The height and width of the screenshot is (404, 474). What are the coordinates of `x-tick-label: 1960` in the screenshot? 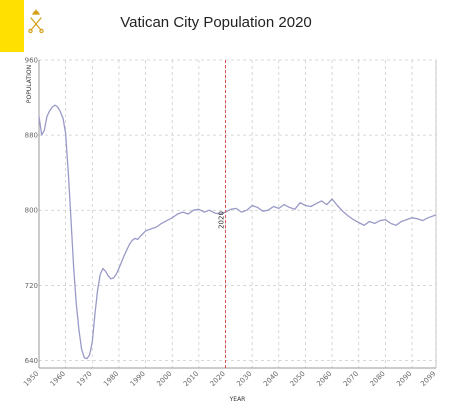 It's located at (58, 379).